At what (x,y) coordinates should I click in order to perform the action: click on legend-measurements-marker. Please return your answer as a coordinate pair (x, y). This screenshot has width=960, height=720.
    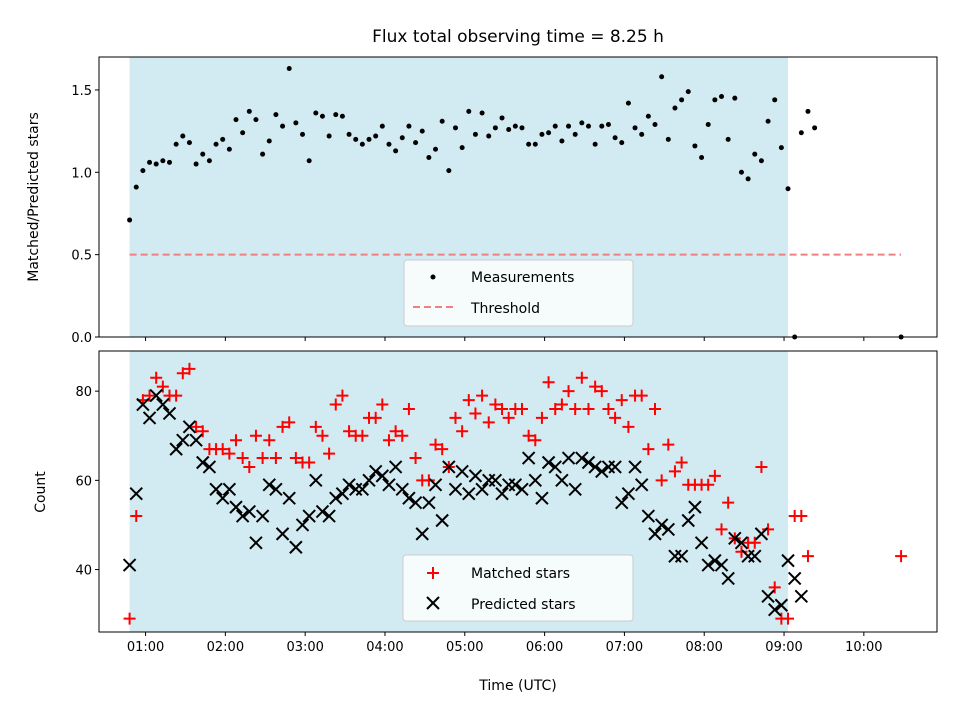
    Looking at the image, I should click on (433, 277).